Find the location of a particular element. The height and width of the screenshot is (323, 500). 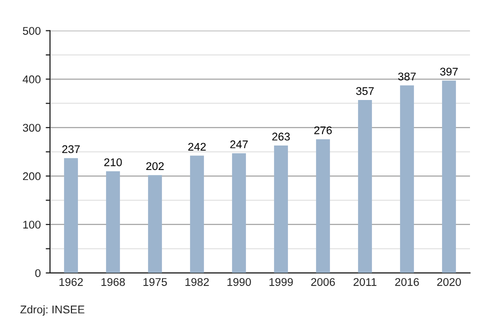

x-tick-label: 2011 is located at coordinates (365, 282).